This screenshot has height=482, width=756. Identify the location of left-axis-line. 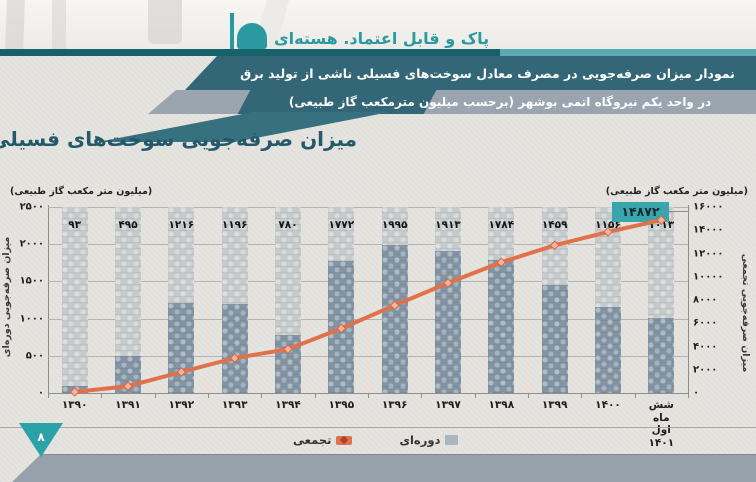
(48, 301).